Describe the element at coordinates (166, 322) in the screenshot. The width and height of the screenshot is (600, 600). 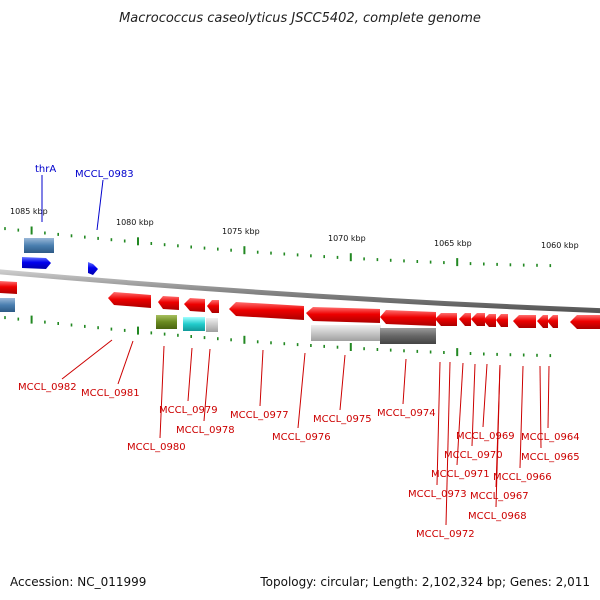
I see `feature-box-olive` at that location.